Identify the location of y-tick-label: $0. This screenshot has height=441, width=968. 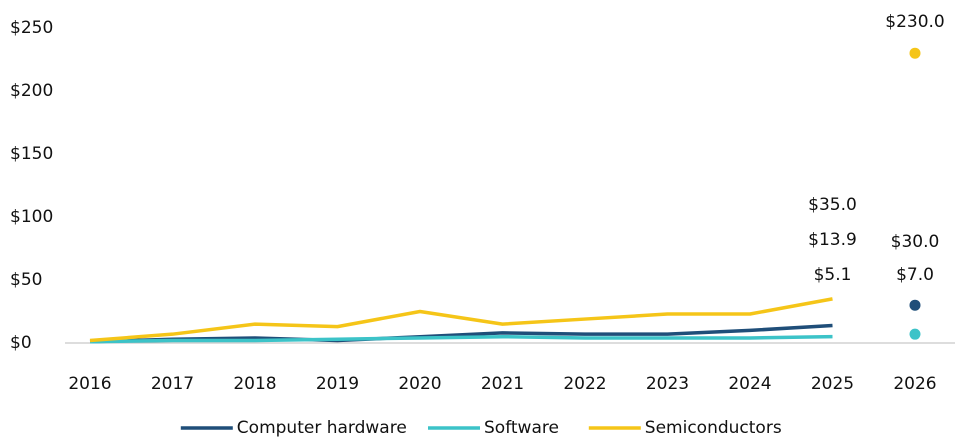
(21, 343).